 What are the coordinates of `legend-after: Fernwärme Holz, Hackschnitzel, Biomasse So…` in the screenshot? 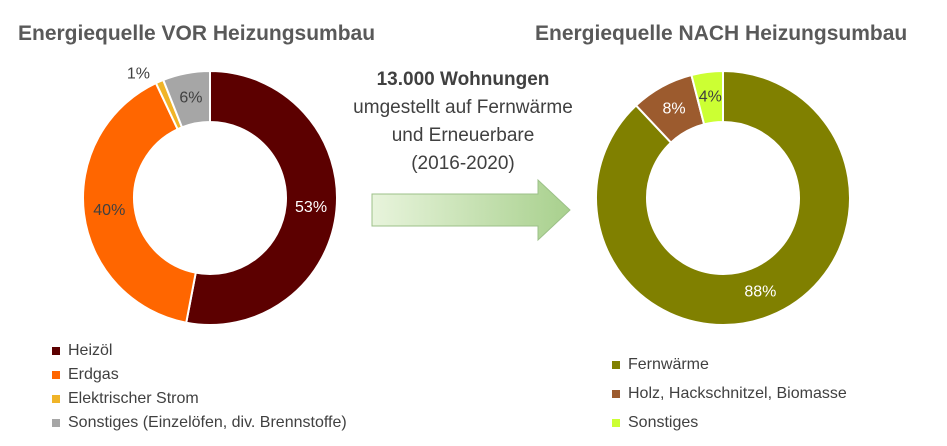 It's located at (729, 393).